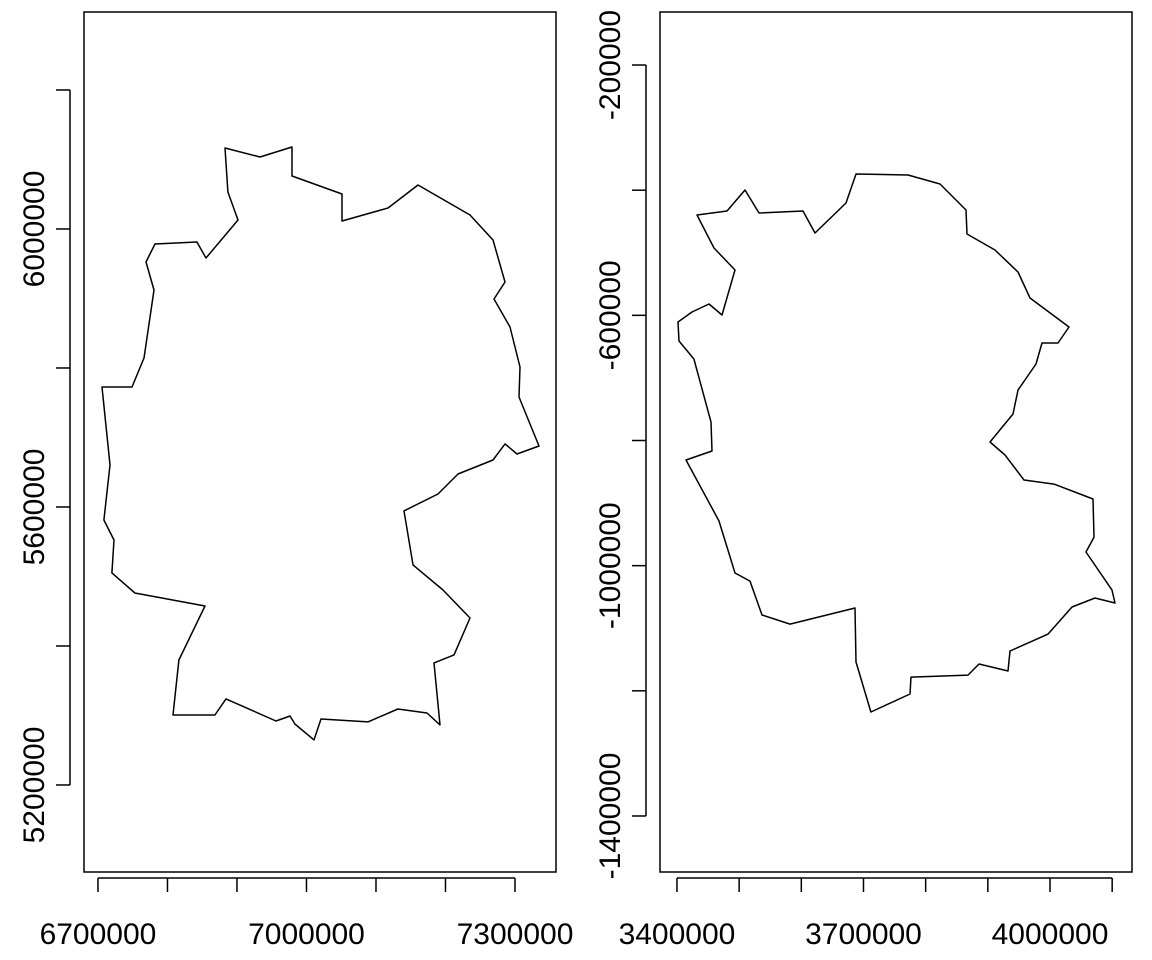  What do you see at coordinates (34, 507) in the screenshot?
I see `y-tick-label: 5600000` at bounding box center [34, 507].